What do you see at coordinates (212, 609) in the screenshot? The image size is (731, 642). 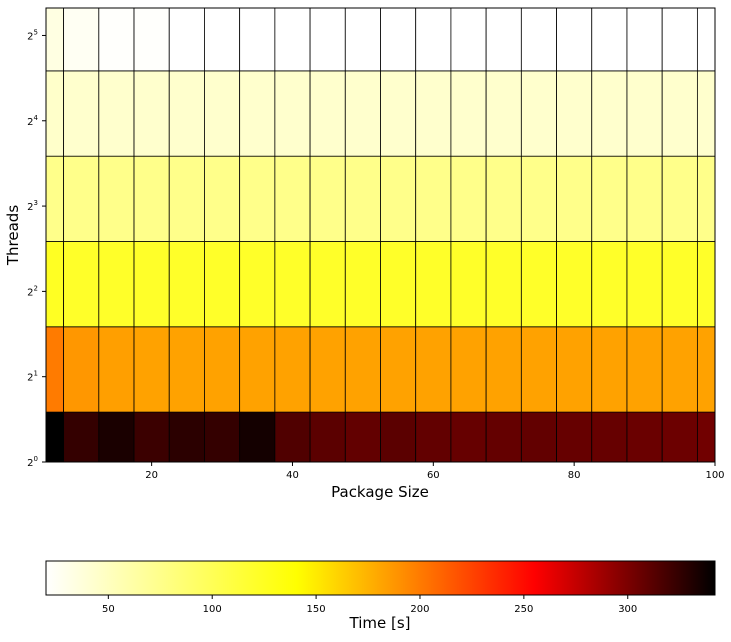 I see `colorbar-tick-label: 100` at bounding box center [212, 609].